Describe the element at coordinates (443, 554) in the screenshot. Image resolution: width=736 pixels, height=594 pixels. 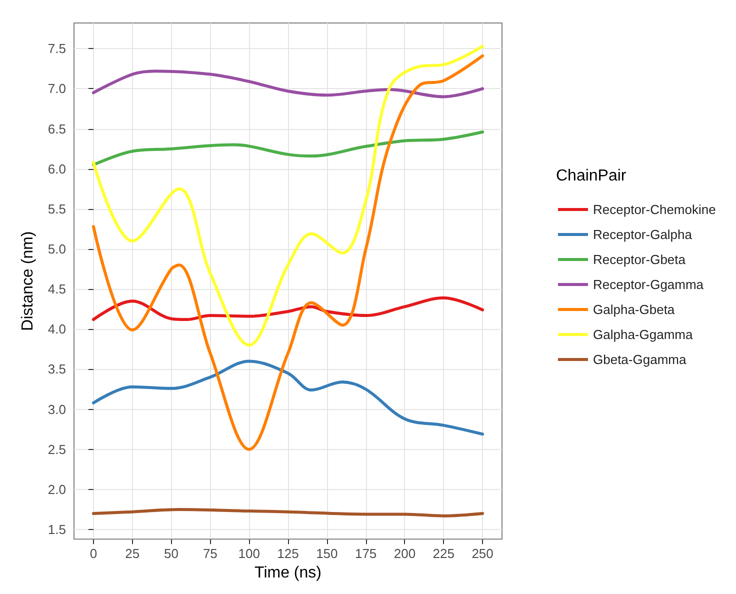
I see `x-tick-label: 225` at that location.